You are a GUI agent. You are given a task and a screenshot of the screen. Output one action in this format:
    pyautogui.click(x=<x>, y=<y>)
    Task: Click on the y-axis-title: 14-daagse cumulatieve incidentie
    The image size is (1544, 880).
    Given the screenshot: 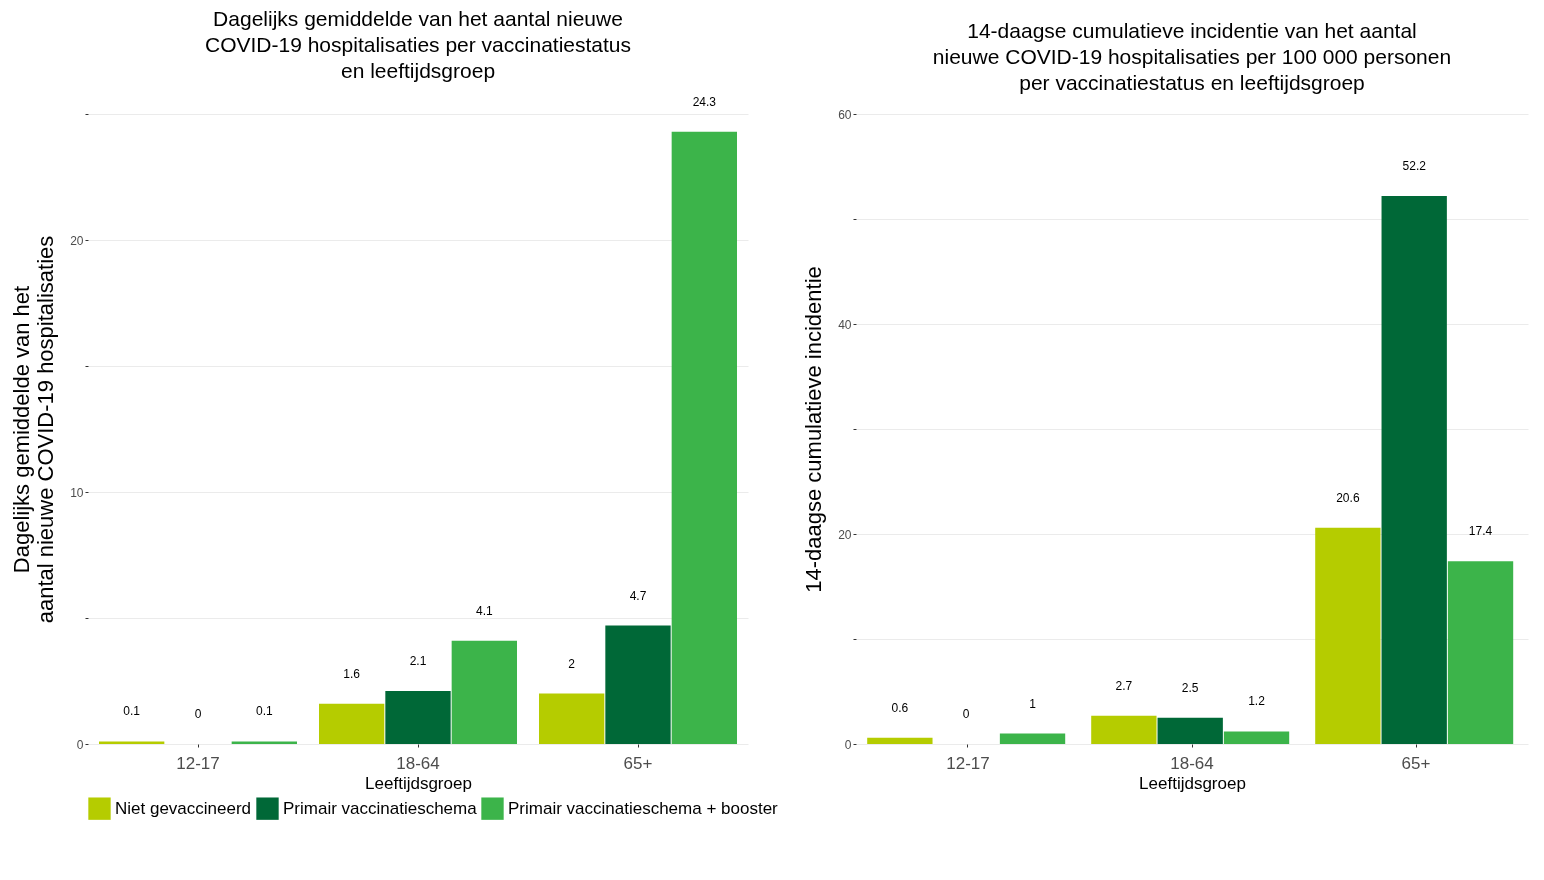 What is the action you would take?
    pyautogui.click(x=814, y=429)
    